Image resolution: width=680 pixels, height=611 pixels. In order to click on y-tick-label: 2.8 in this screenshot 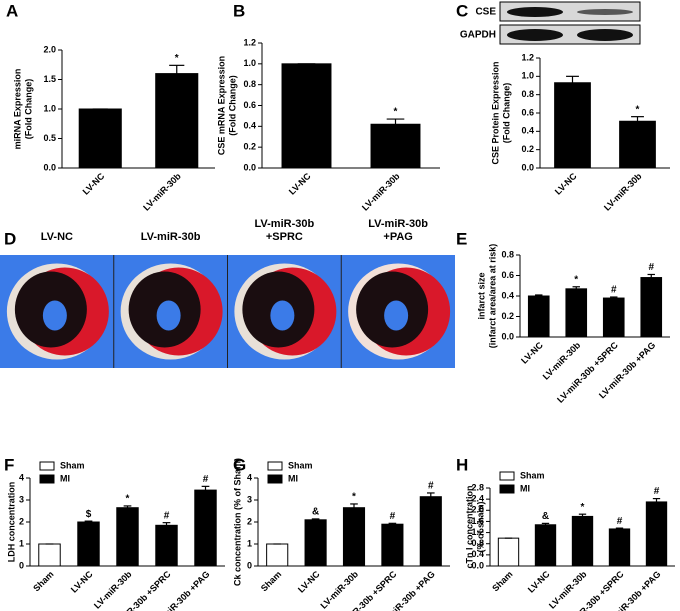, I will do `click(477, 487)`.